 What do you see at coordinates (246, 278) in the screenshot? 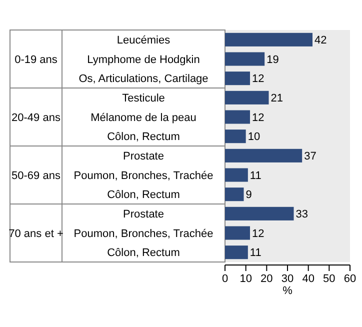
I see `x-tick-label: 10` at bounding box center [246, 278].